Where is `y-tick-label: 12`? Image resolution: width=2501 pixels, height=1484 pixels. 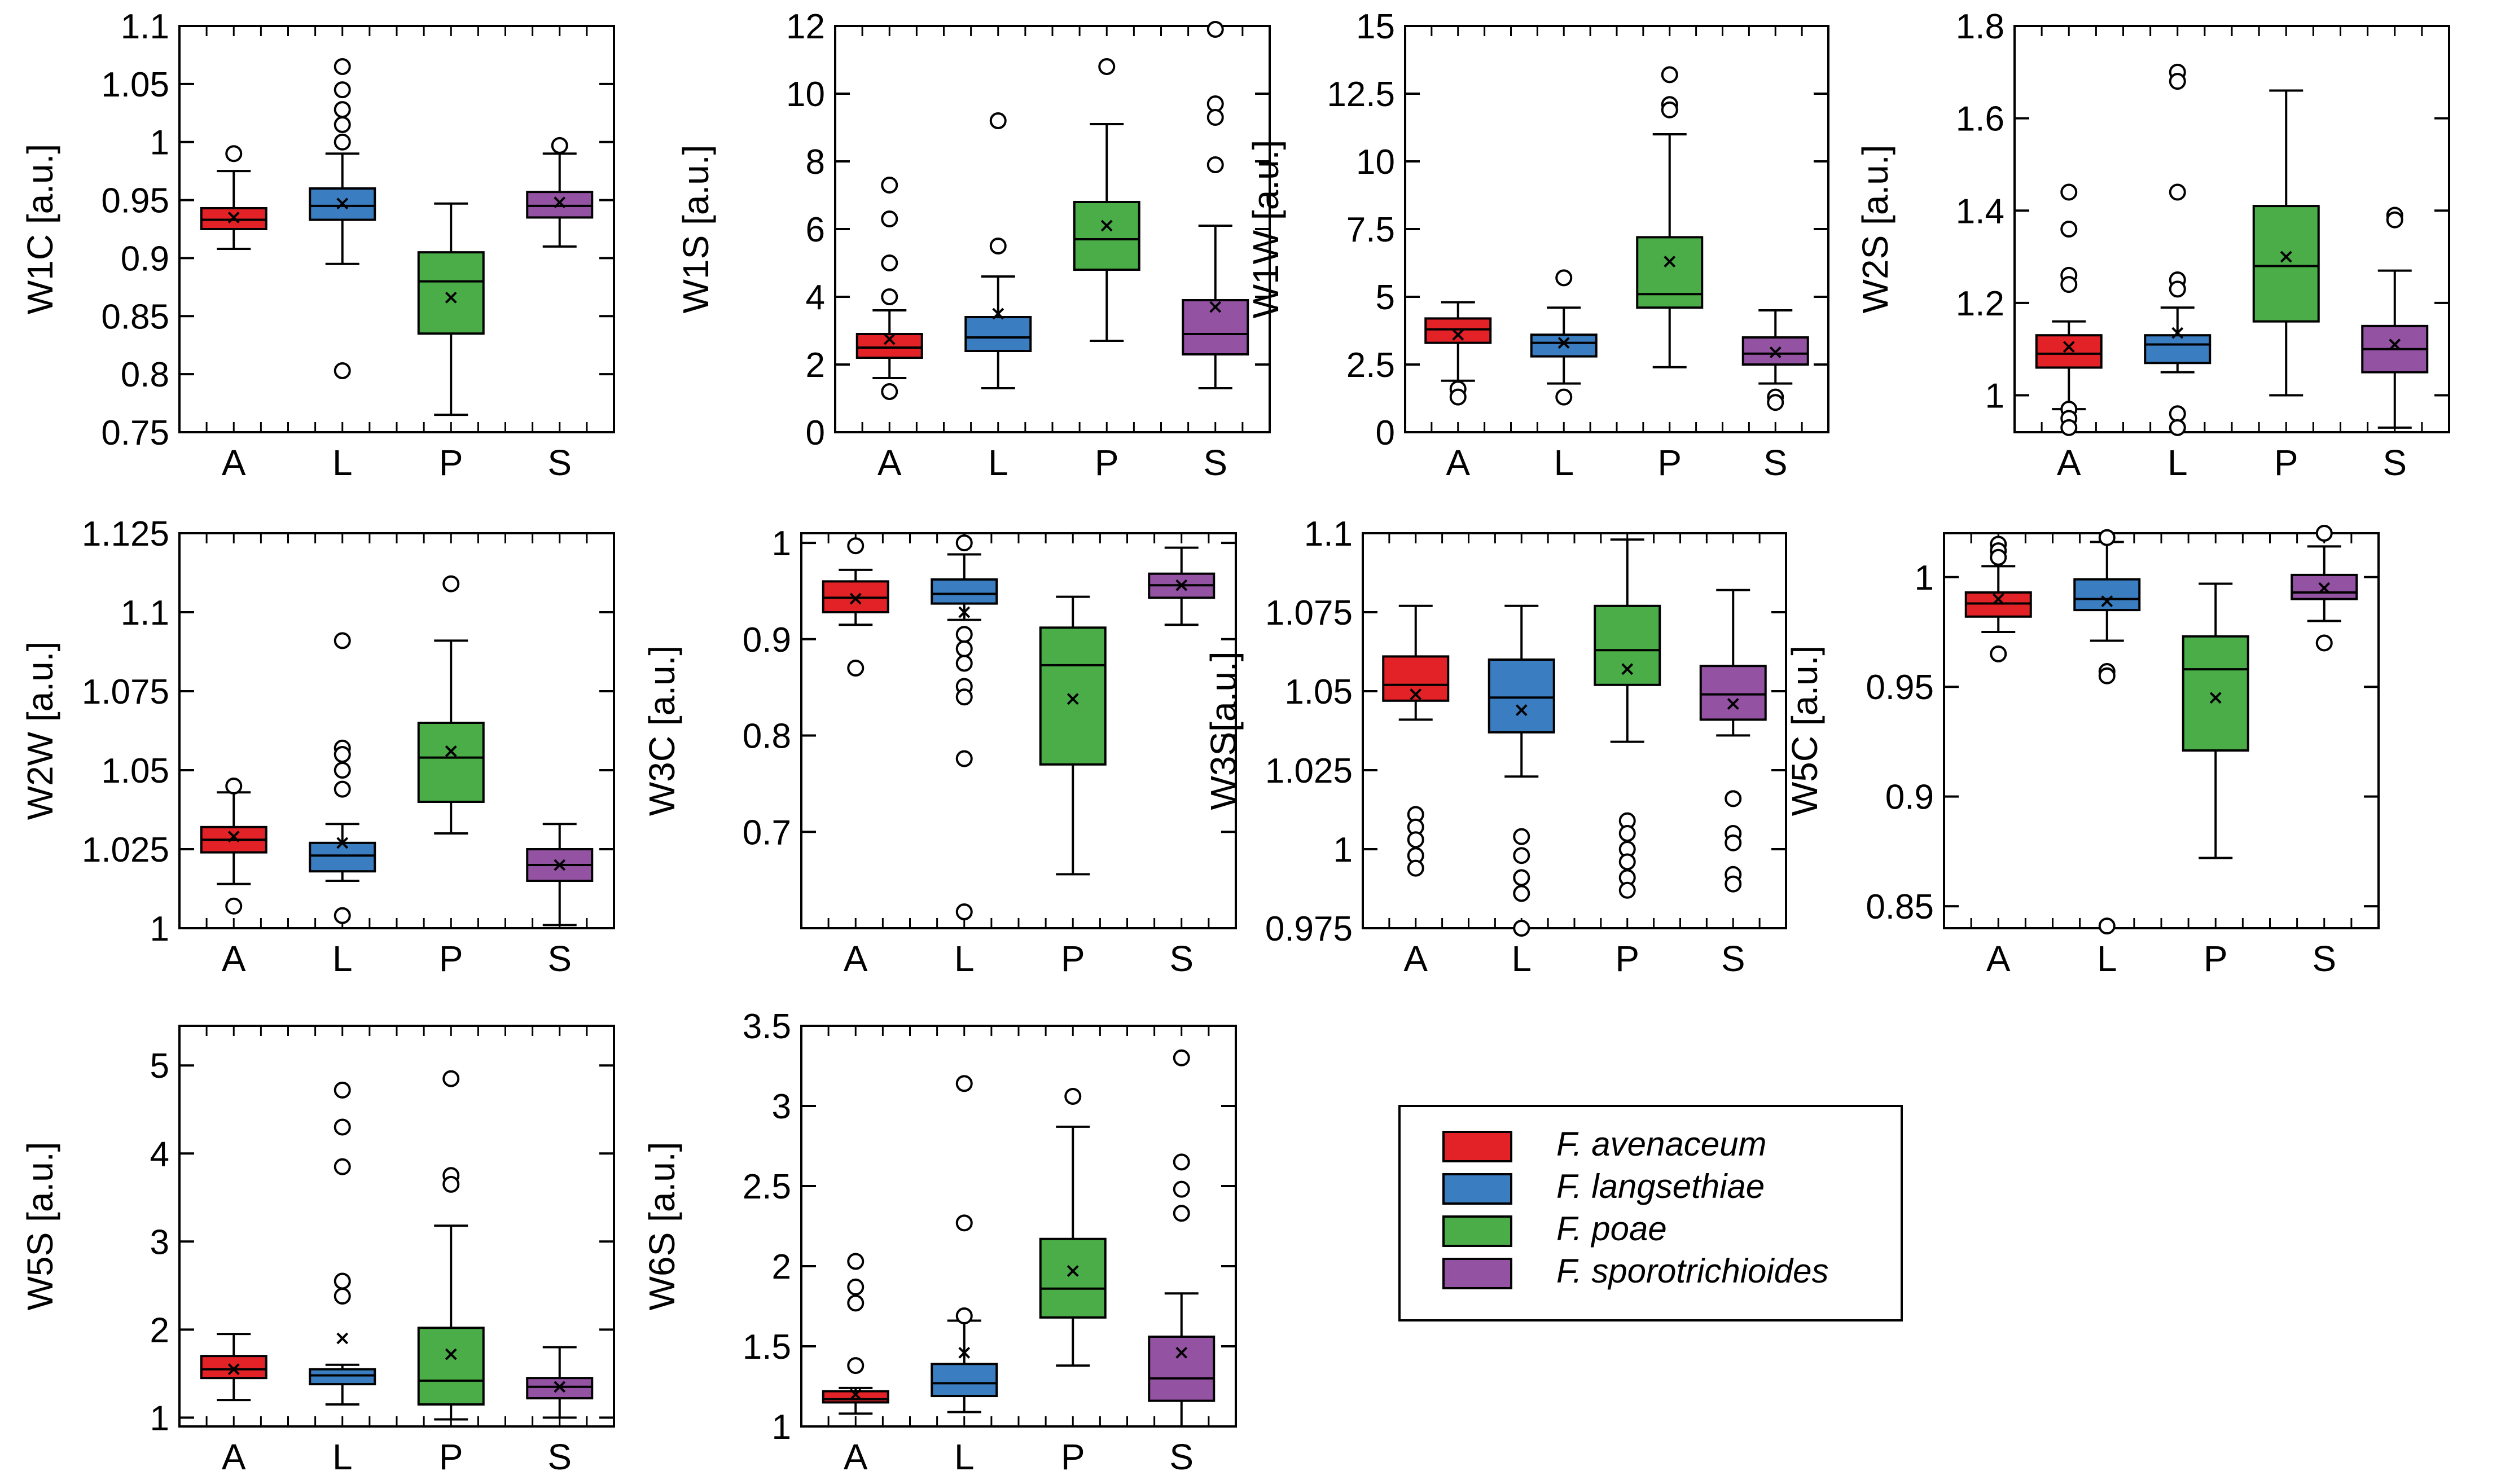
y-tick-label: 12 is located at coordinates (805, 27).